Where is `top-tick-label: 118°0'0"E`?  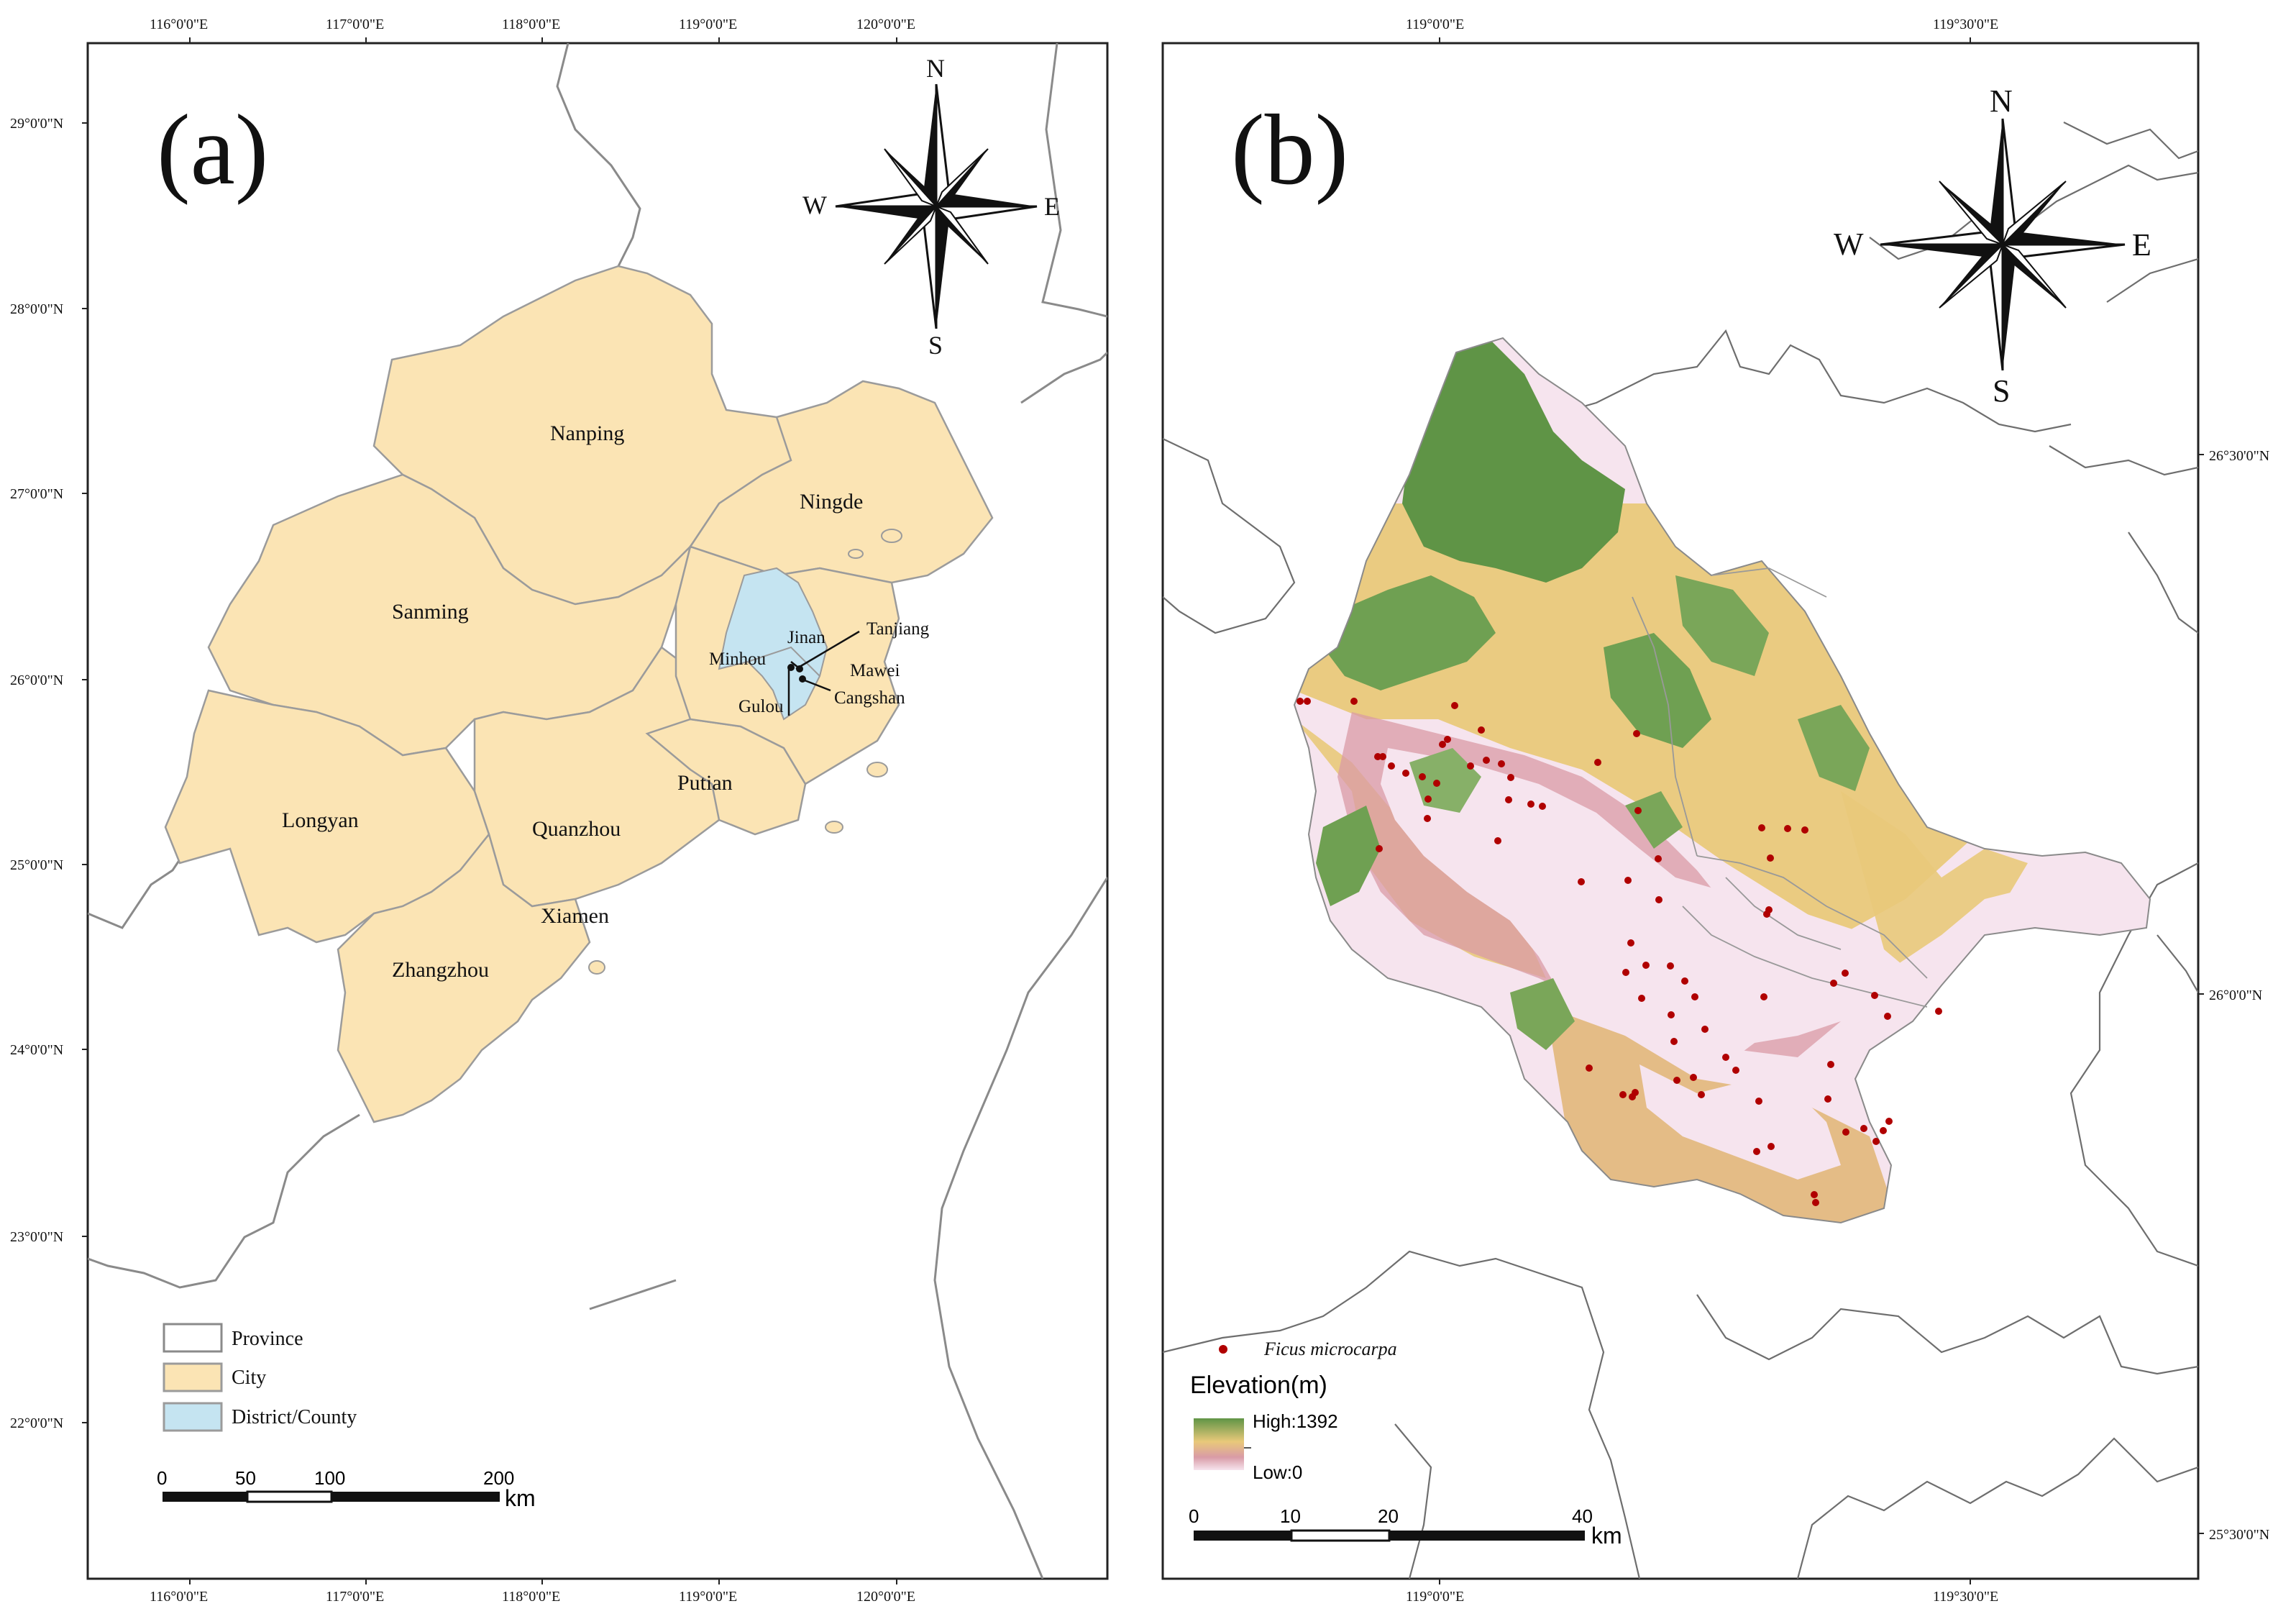 top-tick-label: 118°0'0"E is located at coordinates (531, 24).